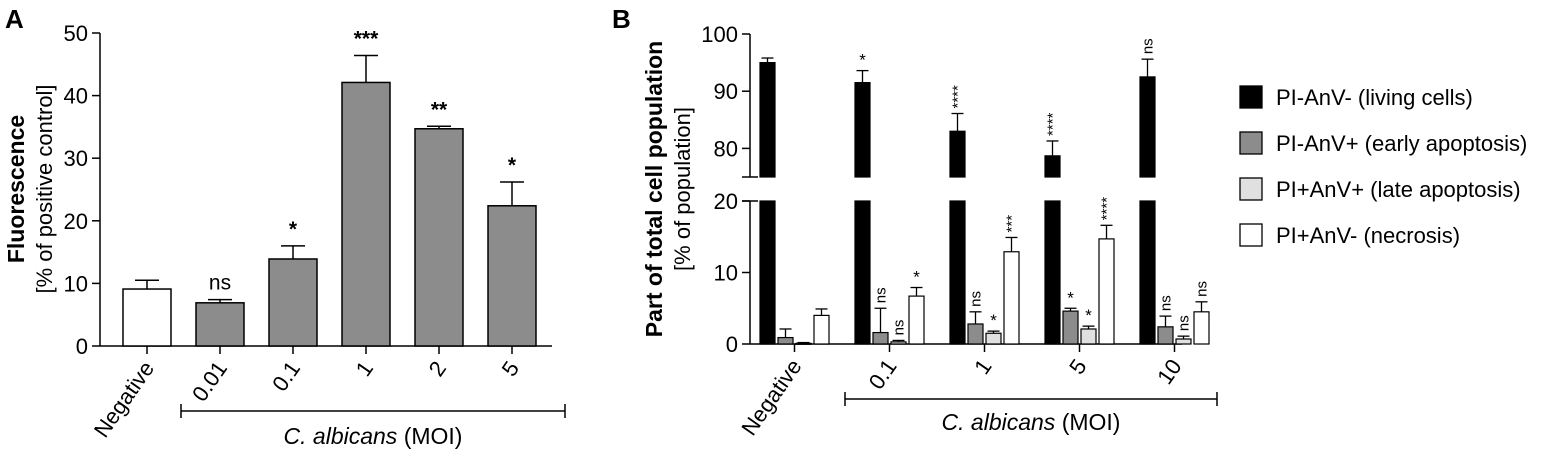 Image resolution: width=1547 pixels, height=455 pixels. What do you see at coordinates (682, 189) in the screenshot?
I see `y-axis-subtitle: [% of population]` at bounding box center [682, 189].